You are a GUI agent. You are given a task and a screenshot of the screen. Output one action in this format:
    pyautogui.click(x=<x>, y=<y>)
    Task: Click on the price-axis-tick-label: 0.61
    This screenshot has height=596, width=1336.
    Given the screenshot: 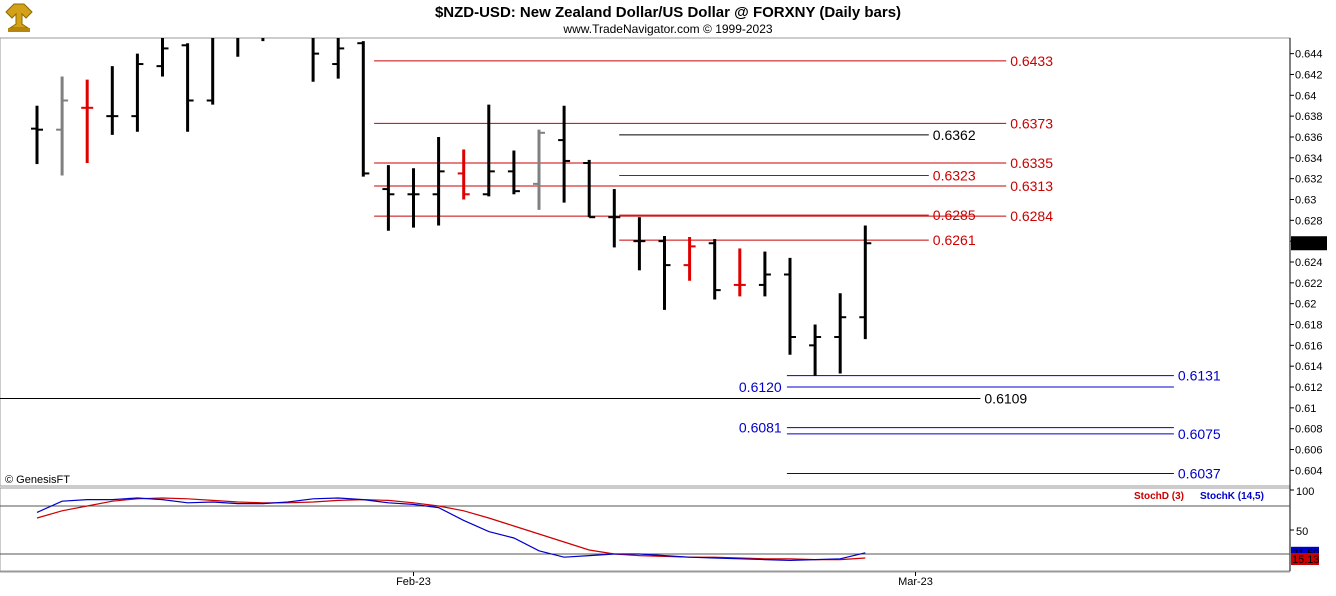 What is the action you would take?
    pyautogui.click(x=1305, y=409)
    